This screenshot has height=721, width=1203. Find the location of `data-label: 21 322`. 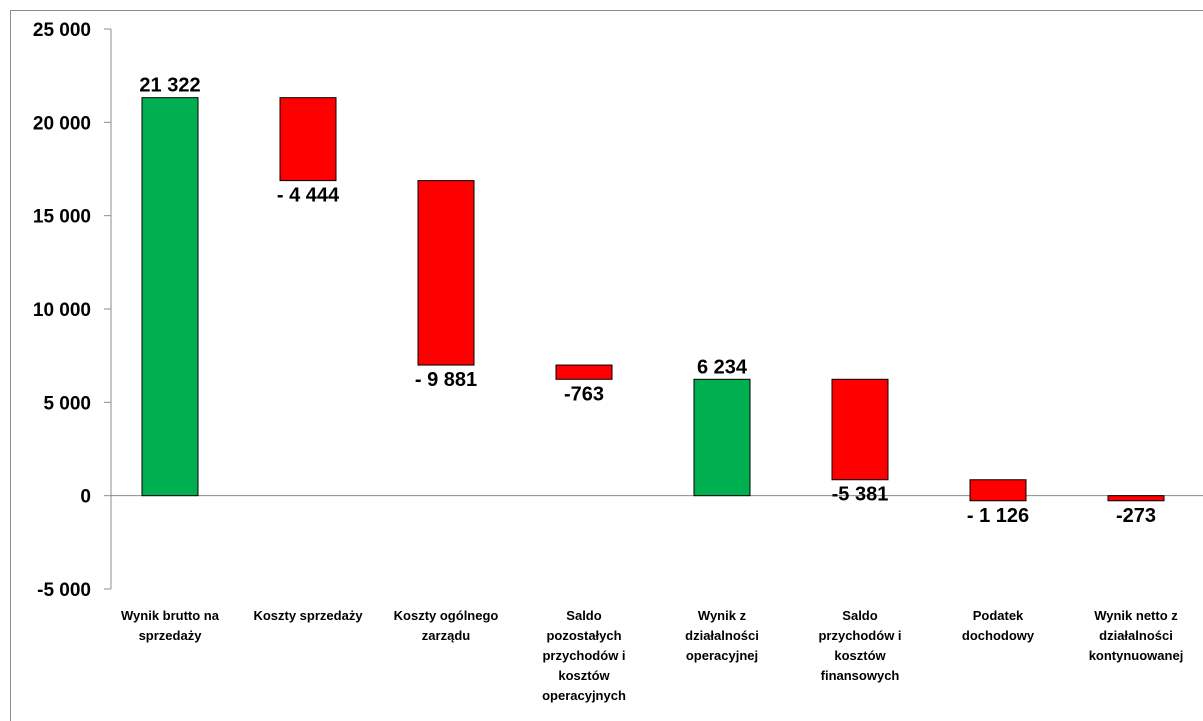

data-label: 21 322 is located at coordinates (169, 86).